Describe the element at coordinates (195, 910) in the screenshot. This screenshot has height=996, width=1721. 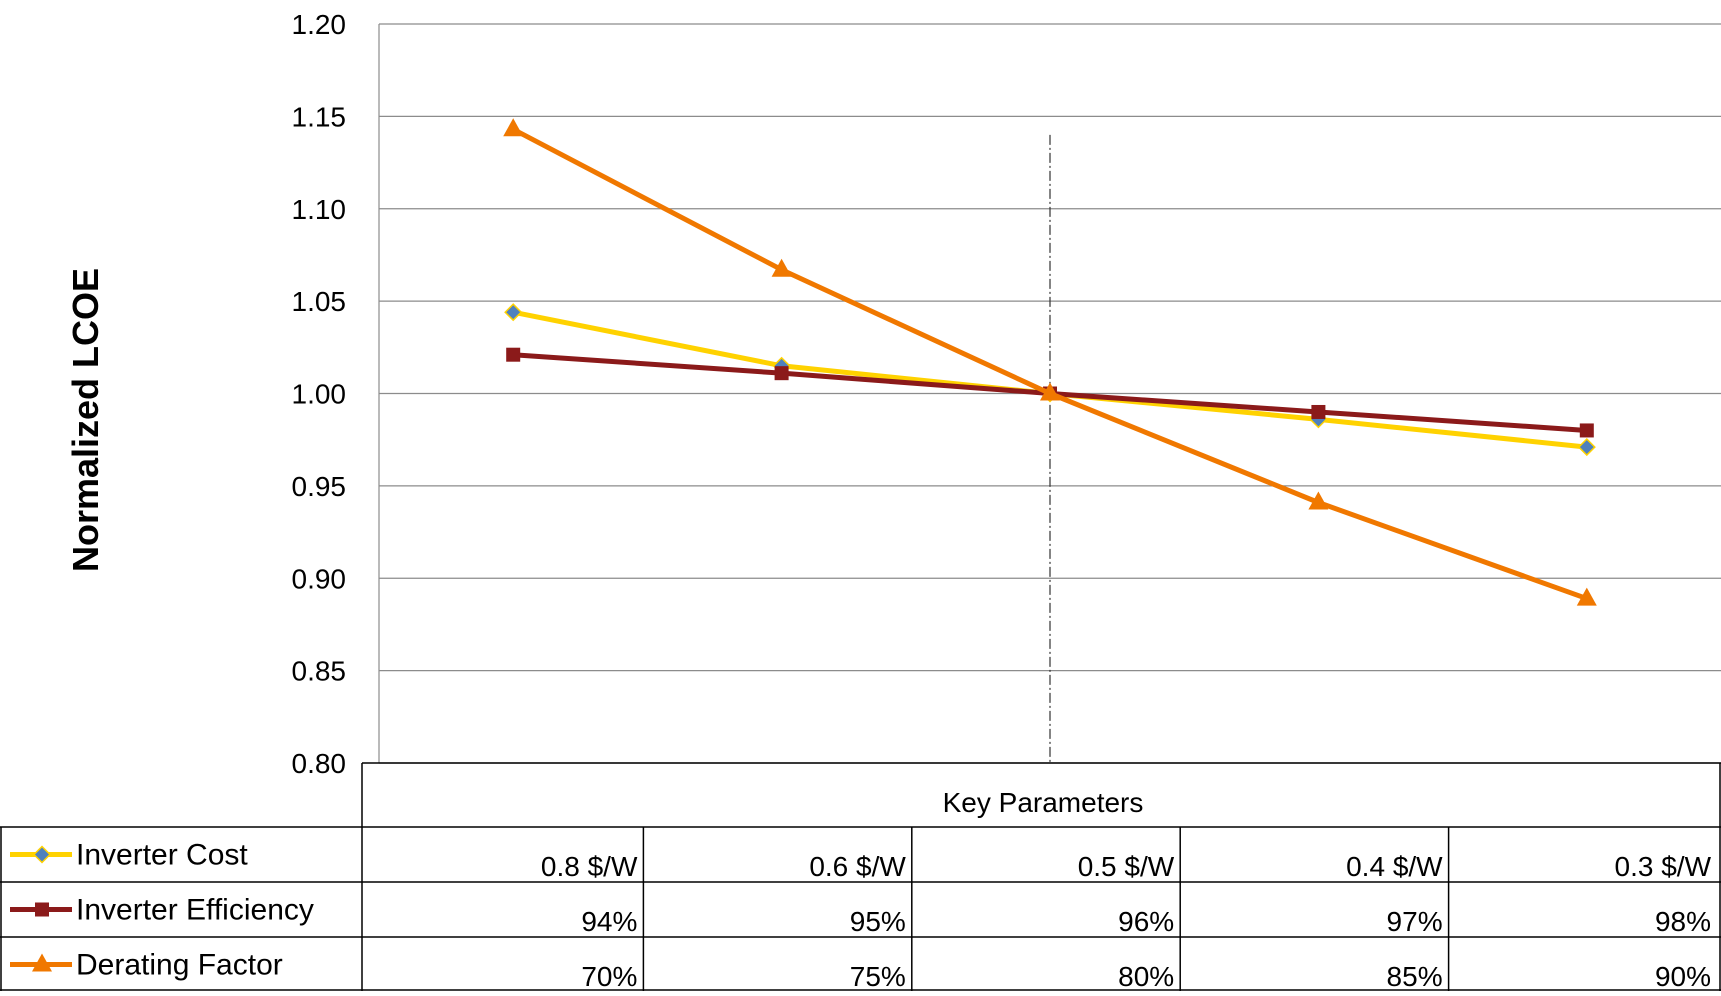
I see `legend-label: Inverter Efficiency` at that location.